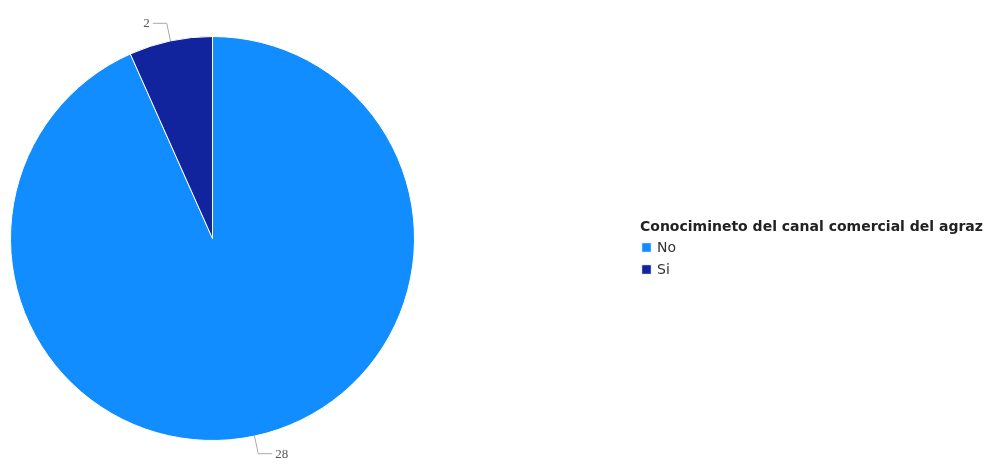  I want to click on legend-label: Si, so click(664, 269).